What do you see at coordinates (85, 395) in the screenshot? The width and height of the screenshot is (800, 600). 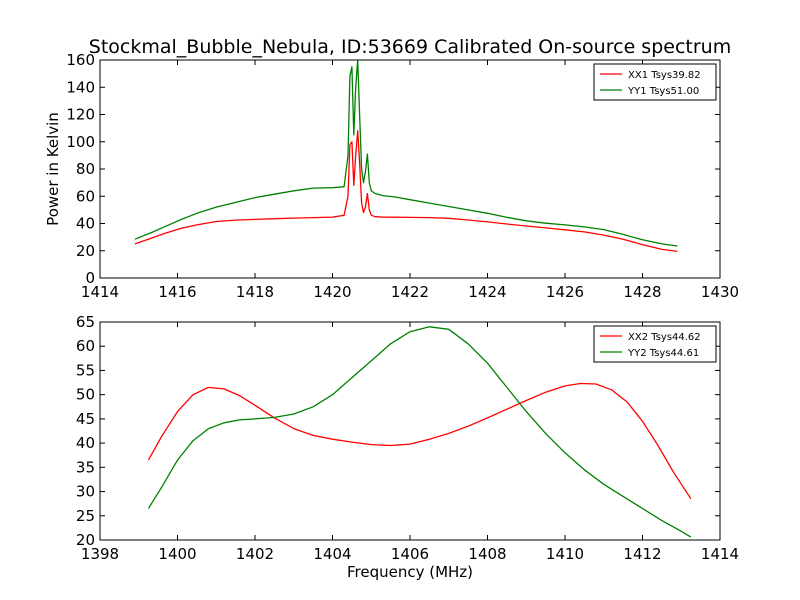 I see `chart-2-y-tick-label: 50` at bounding box center [85, 395].